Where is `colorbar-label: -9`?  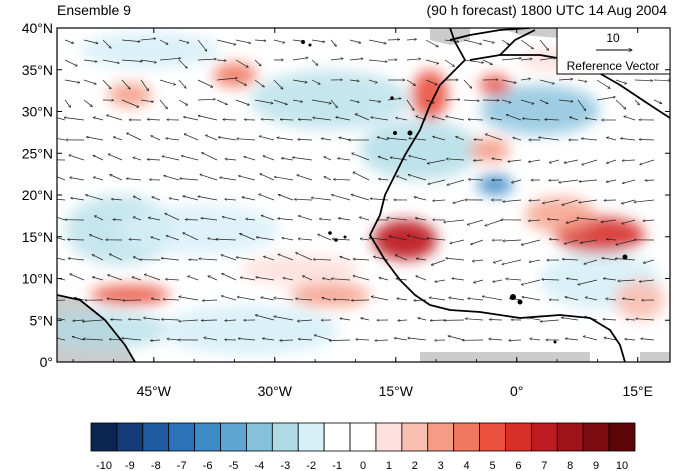
colorbar-label: -9 is located at coordinates (130, 465).